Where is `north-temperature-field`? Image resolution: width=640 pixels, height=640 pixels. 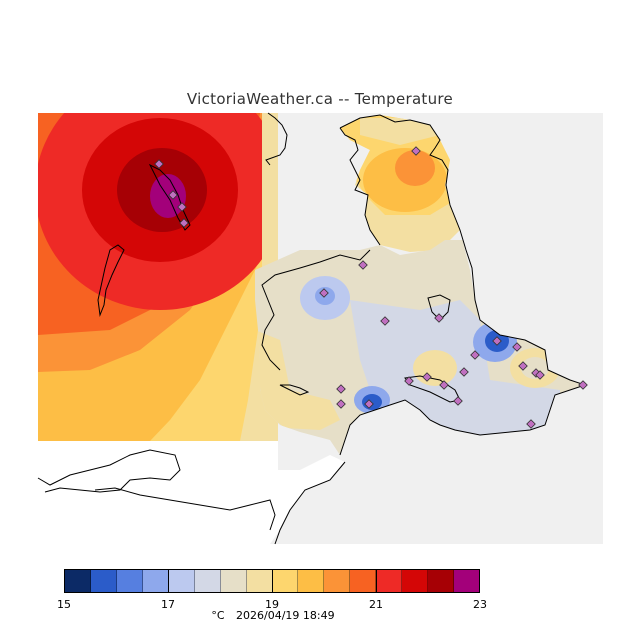 north-temperature-field is located at coordinates (400, 183).